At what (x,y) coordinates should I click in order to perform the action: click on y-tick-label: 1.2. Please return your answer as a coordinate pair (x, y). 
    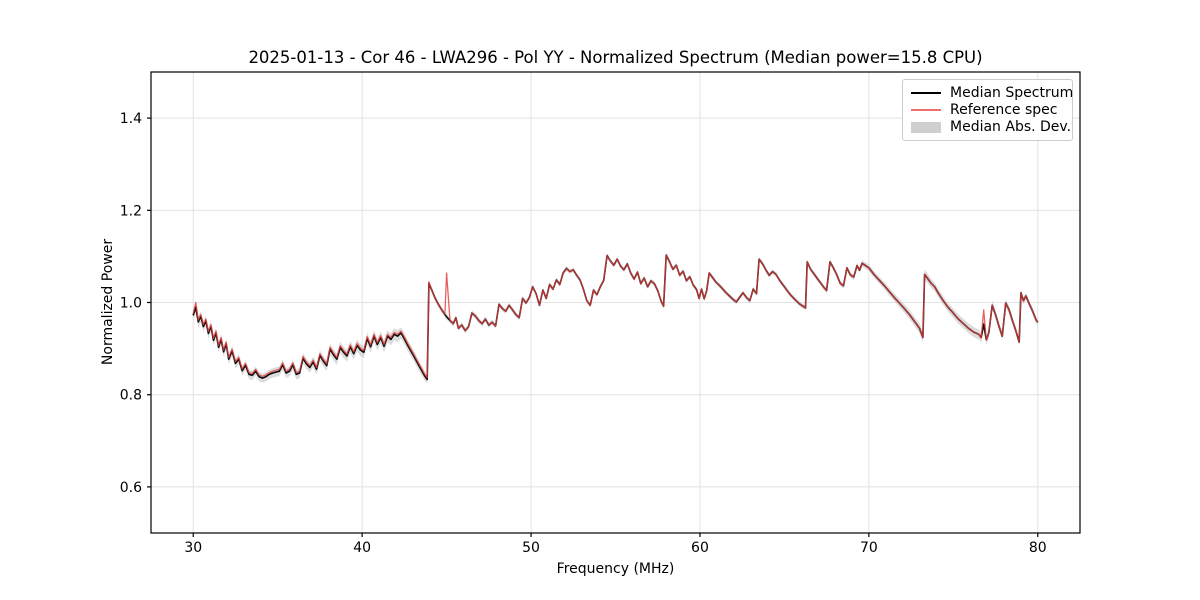
    Looking at the image, I should click on (131, 211).